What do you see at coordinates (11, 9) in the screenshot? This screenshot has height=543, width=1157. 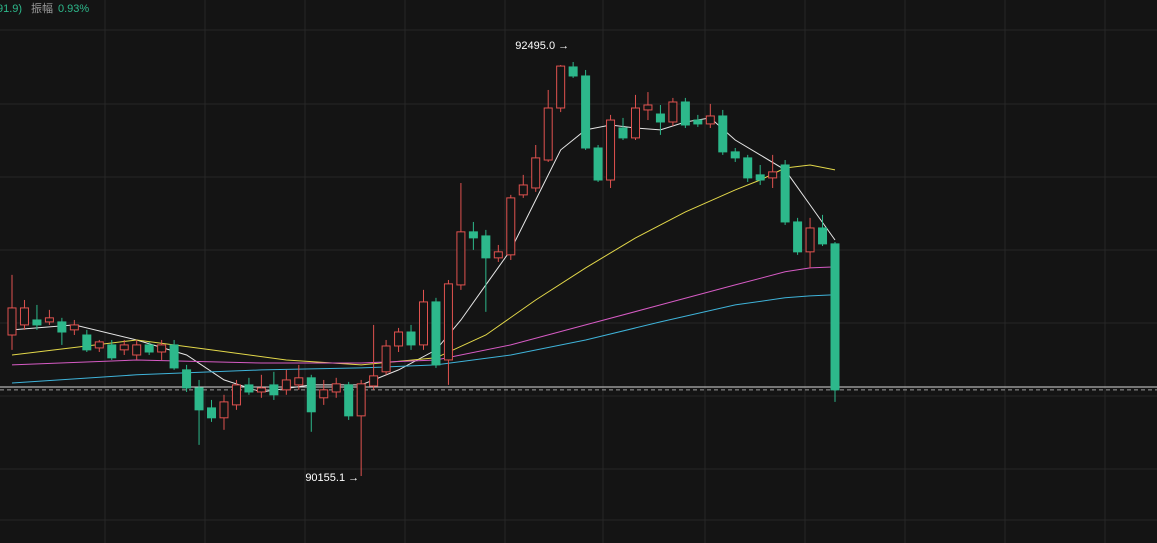 I see `header-fragment: 91.9)` at bounding box center [11, 9].